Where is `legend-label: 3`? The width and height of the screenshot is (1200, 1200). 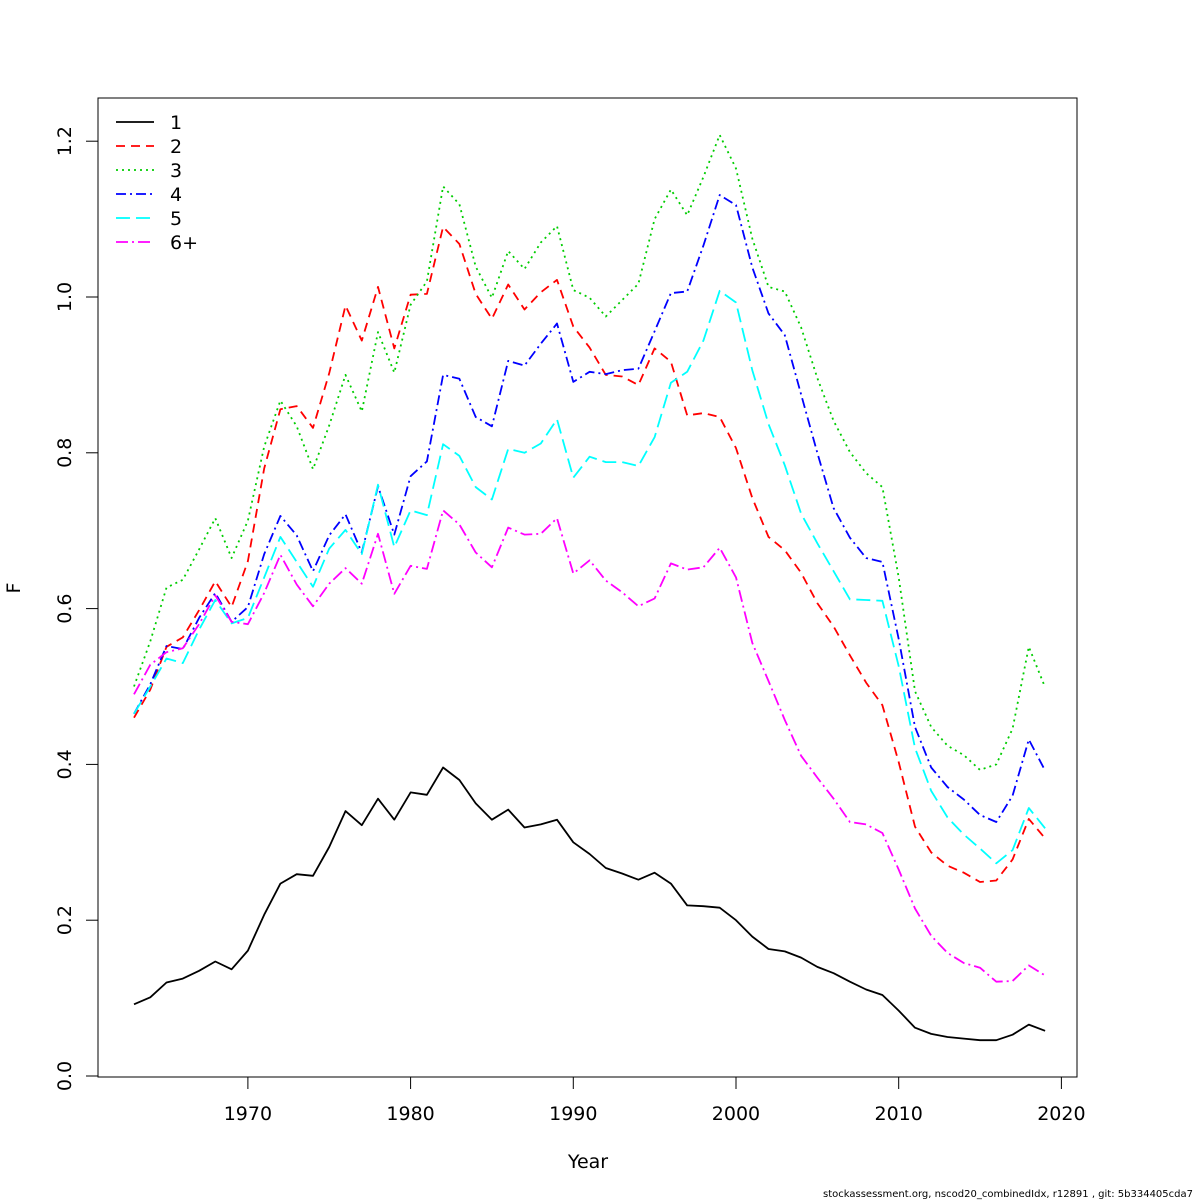
legend-label: 3 is located at coordinates (176, 171).